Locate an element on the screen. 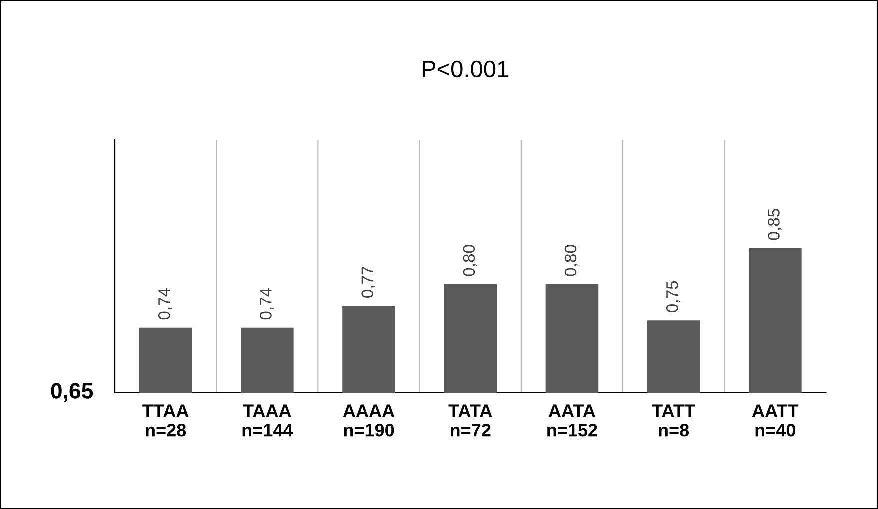 This screenshot has height=509, width=878. x-tick-label: AAAA n=190 is located at coordinates (369, 420).